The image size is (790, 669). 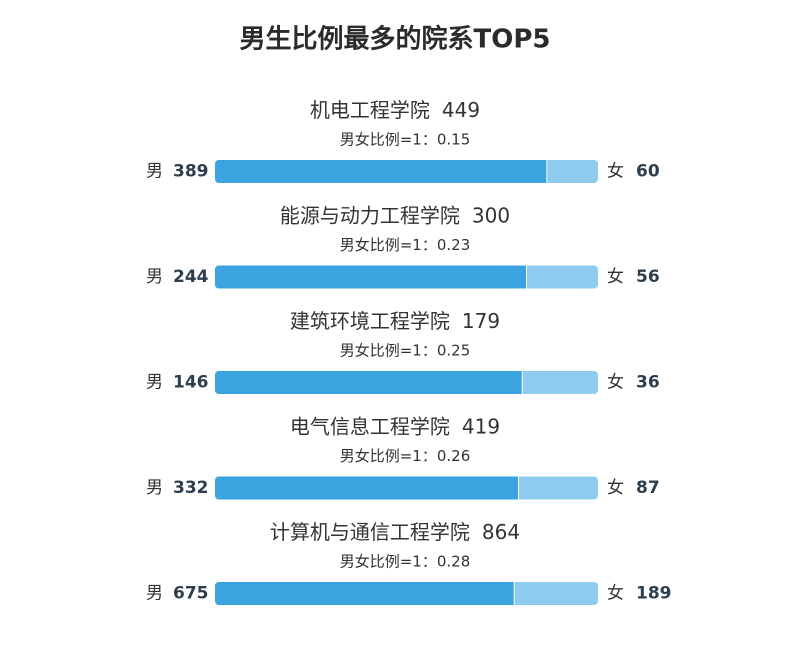 What do you see at coordinates (370, 110) in the screenshot?
I see `category-name: 机电工程学院` at bounding box center [370, 110].